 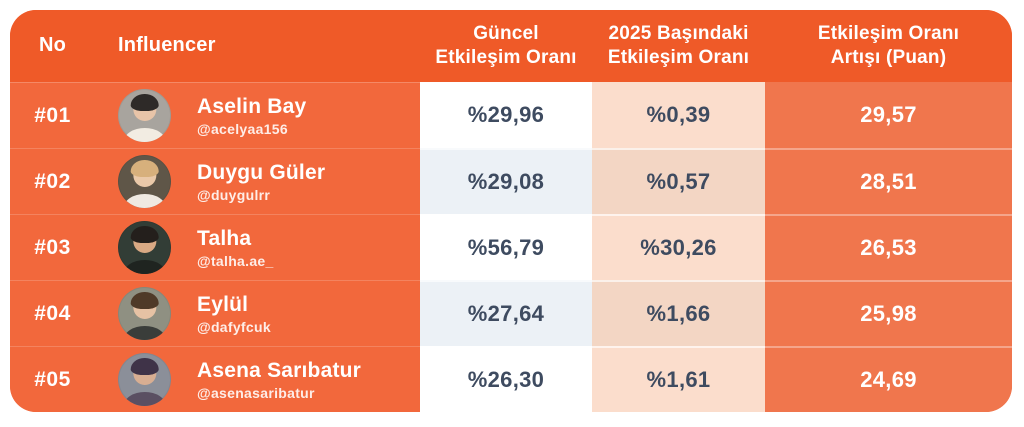 What do you see at coordinates (678, 379) in the screenshot?
I see `start-2025-rate-value: %1,61` at bounding box center [678, 379].